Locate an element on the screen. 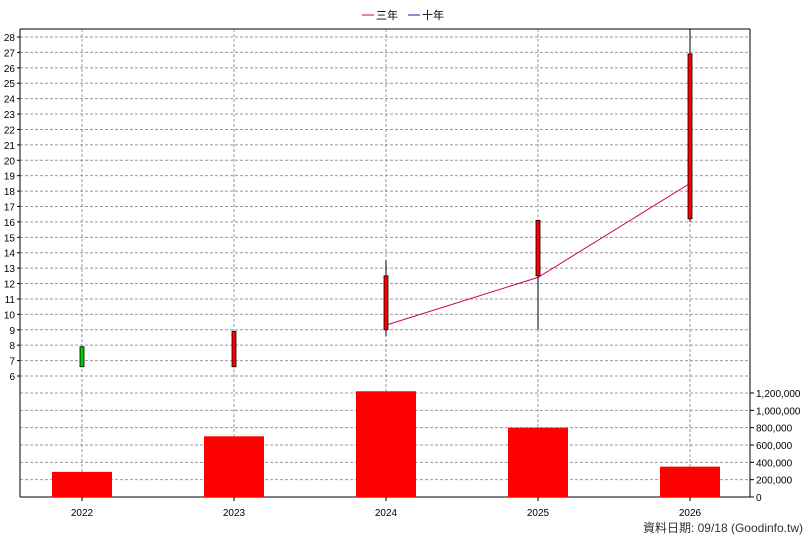  price-tick-label: 13 is located at coordinates (10, 269).